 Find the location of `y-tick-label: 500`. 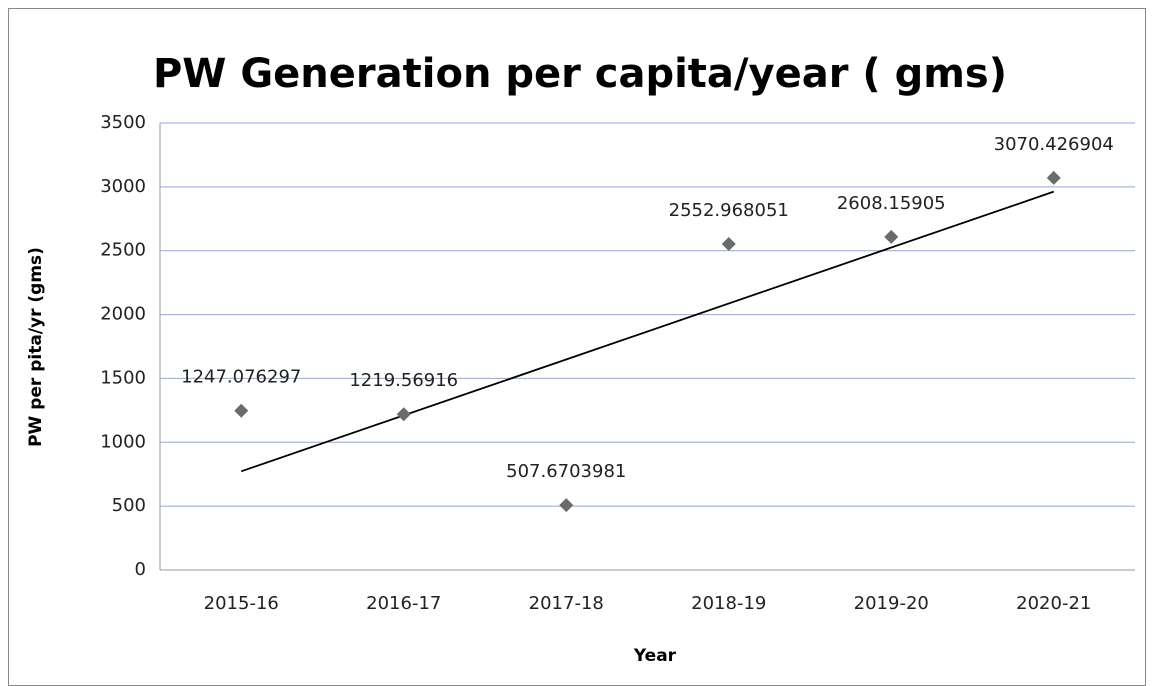

y-tick-label: 500 is located at coordinates (129, 505).